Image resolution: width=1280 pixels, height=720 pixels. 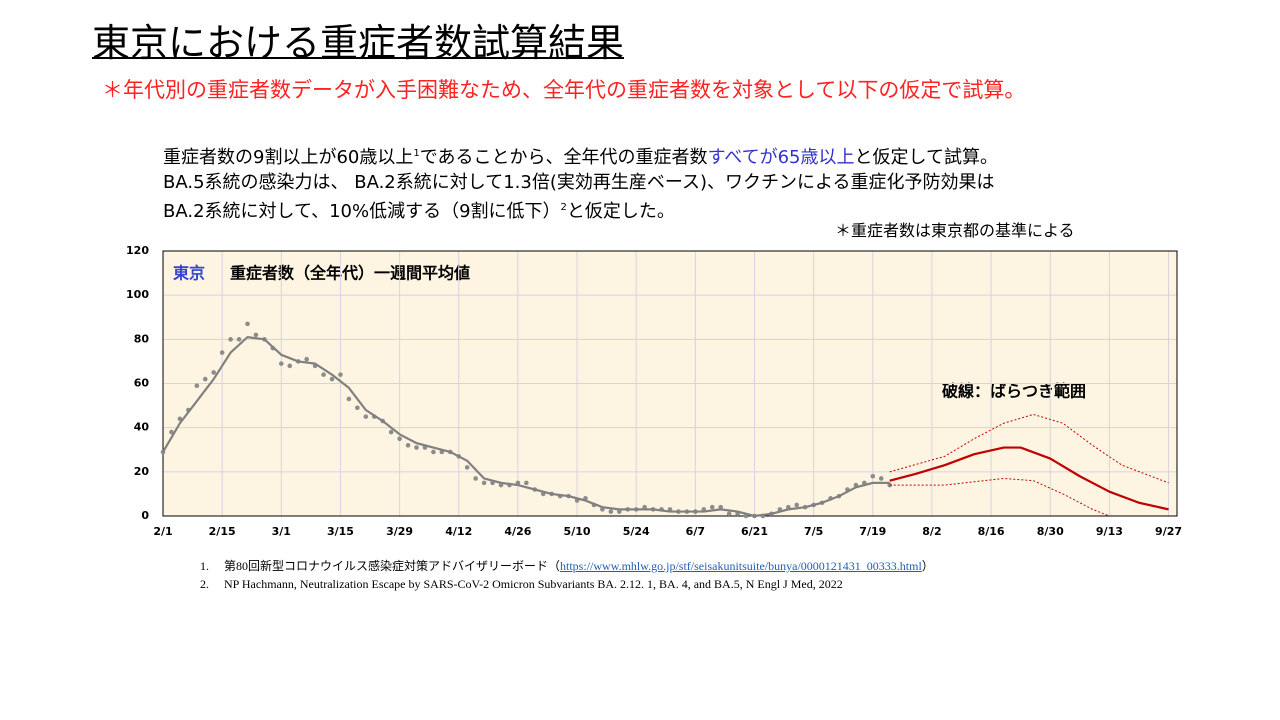 I want to click on y-tick-label: 20, so click(x=142, y=471).